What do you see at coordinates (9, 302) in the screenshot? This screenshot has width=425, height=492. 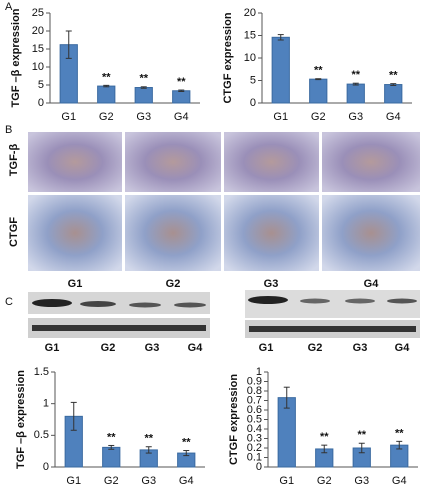 I see `panel-label: C` at bounding box center [9, 302].